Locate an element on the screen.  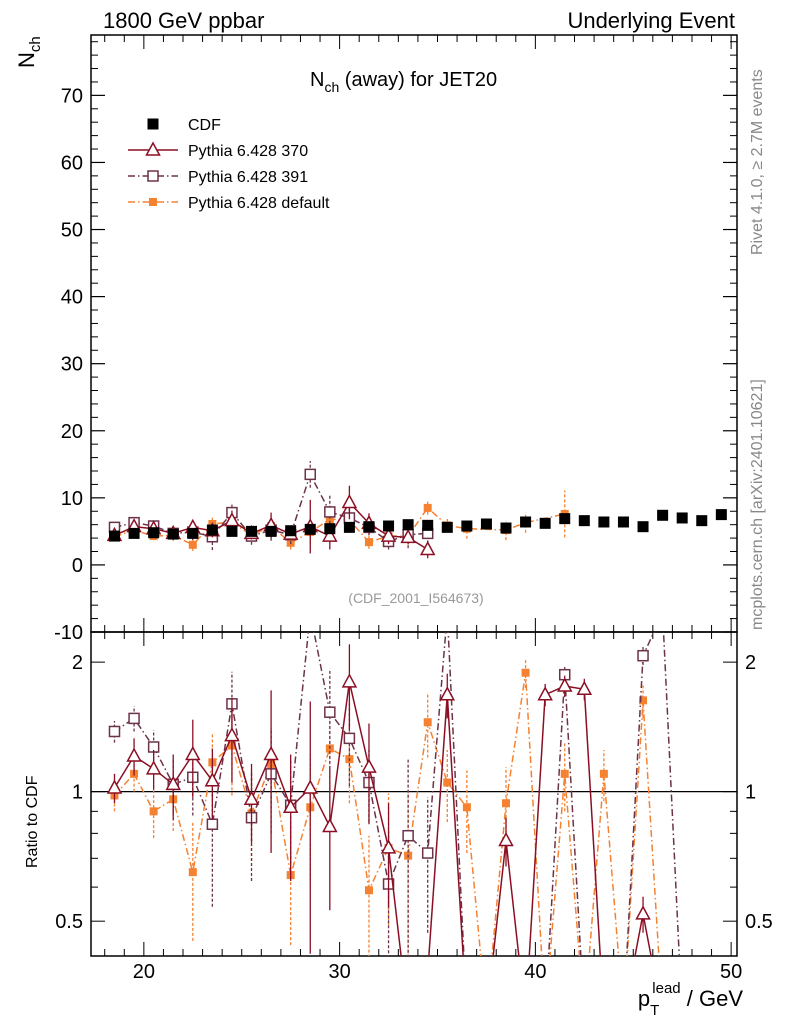
main-y-axis-label: Nch is located at coordinates (29, 52).